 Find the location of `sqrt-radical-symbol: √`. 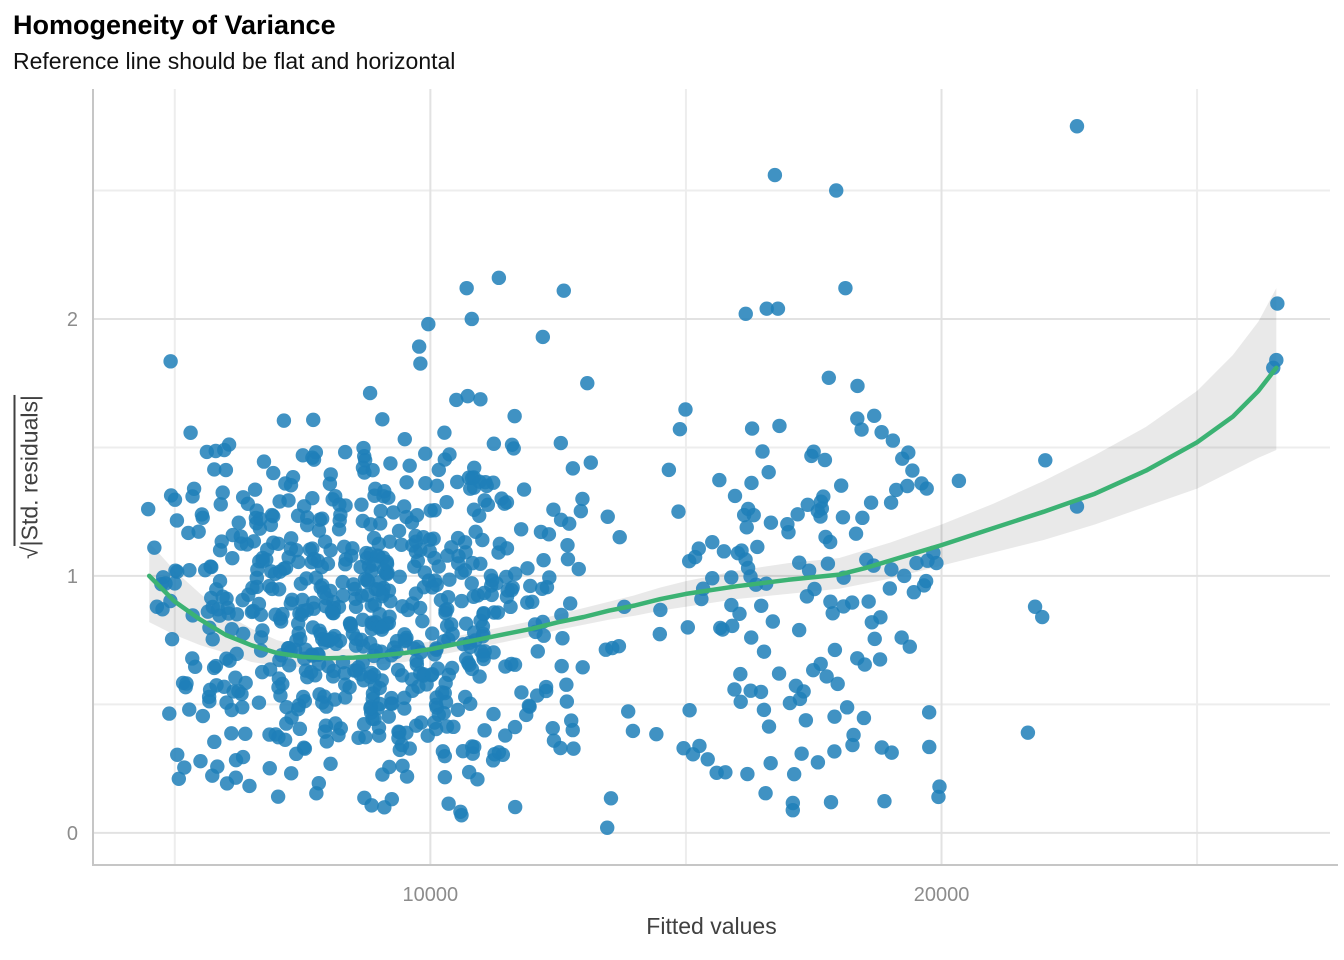

sqrt-radical-symbol: √ is located at coordinates (29, 552).